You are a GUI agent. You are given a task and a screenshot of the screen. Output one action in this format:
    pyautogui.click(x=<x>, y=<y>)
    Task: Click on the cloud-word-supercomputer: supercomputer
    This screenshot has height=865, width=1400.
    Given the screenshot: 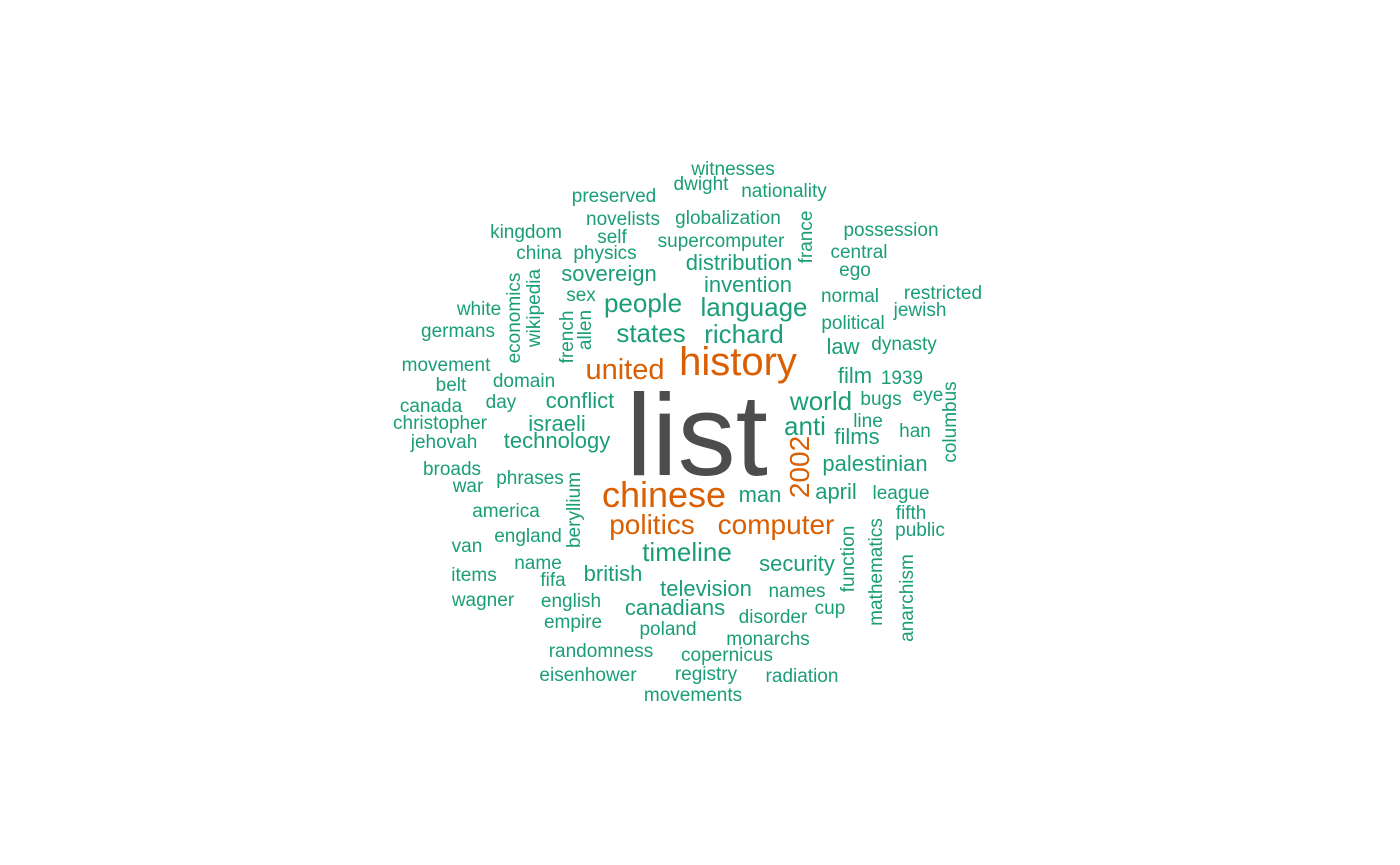 What is the action you would take?
    pyautogui.click(x=721, y=241)
    